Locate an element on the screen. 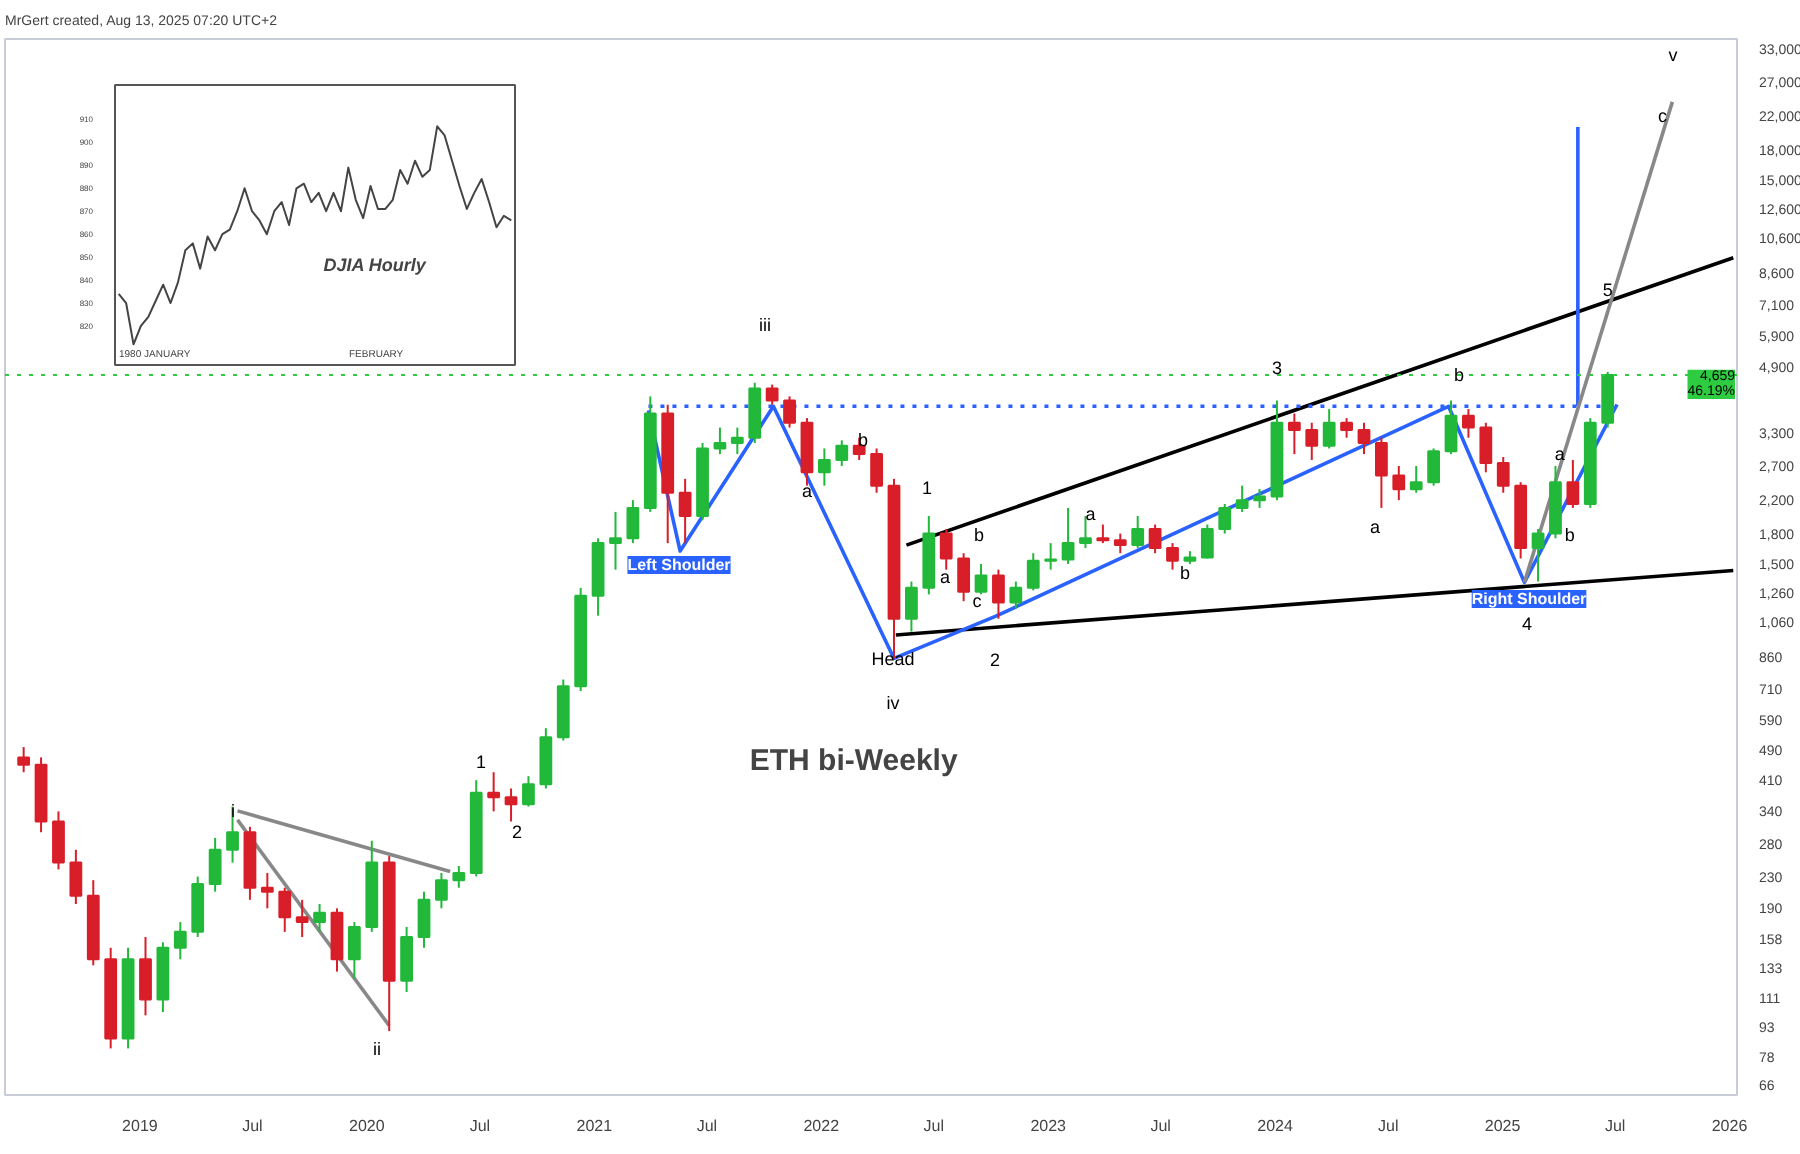 The width and height of the screenshot is (1800, 1154). annotation: 3 is located at coordinates (1277, 368).